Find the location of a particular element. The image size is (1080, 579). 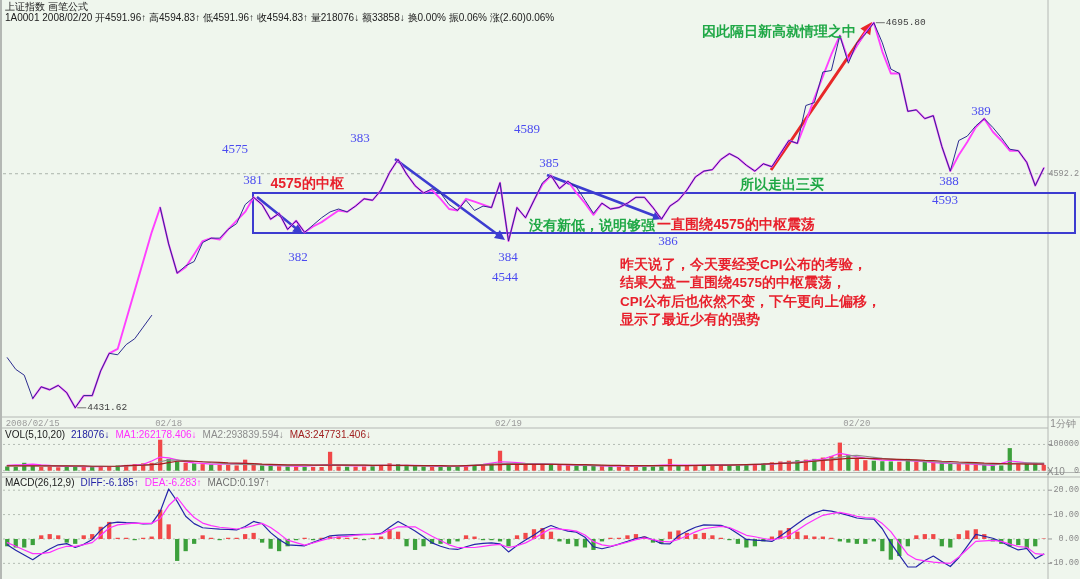

text: DIFF:-6.185↑ is located at coordinates (109, 482).